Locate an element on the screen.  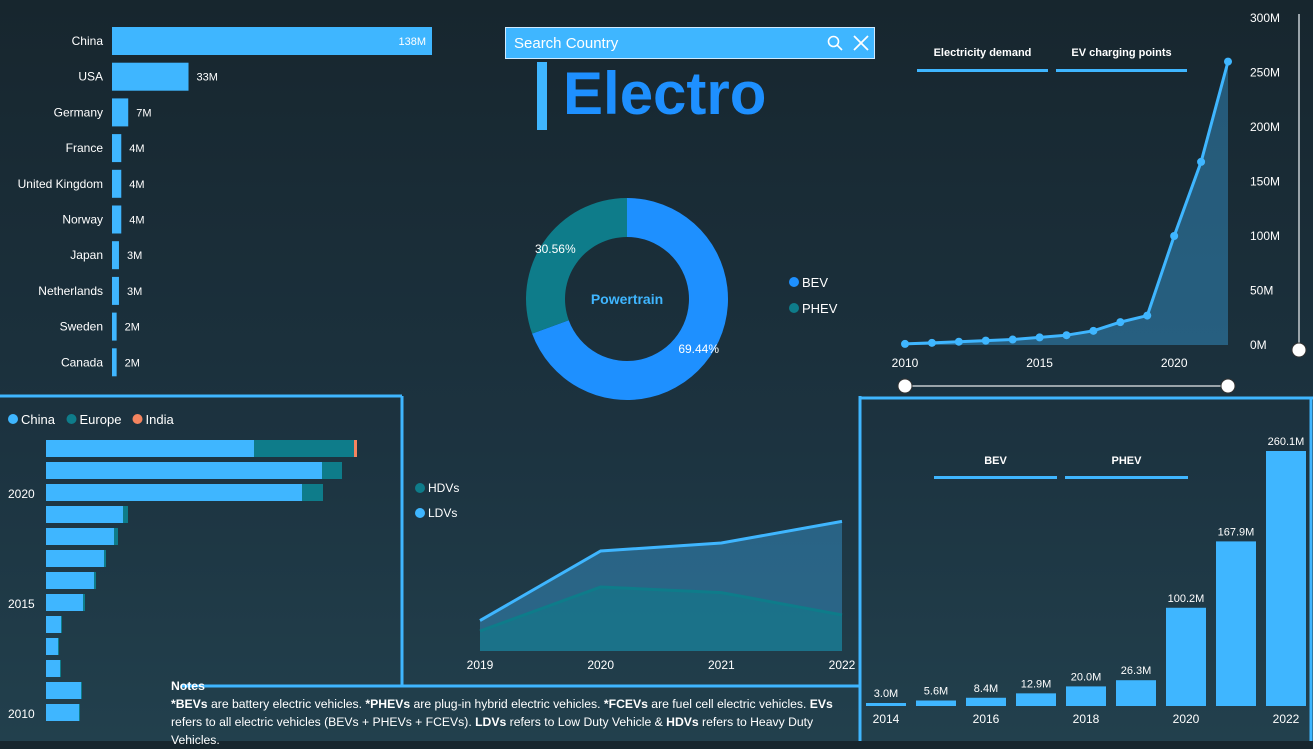
horizontal-range-handle-end is located at coordinates (1228, 386).